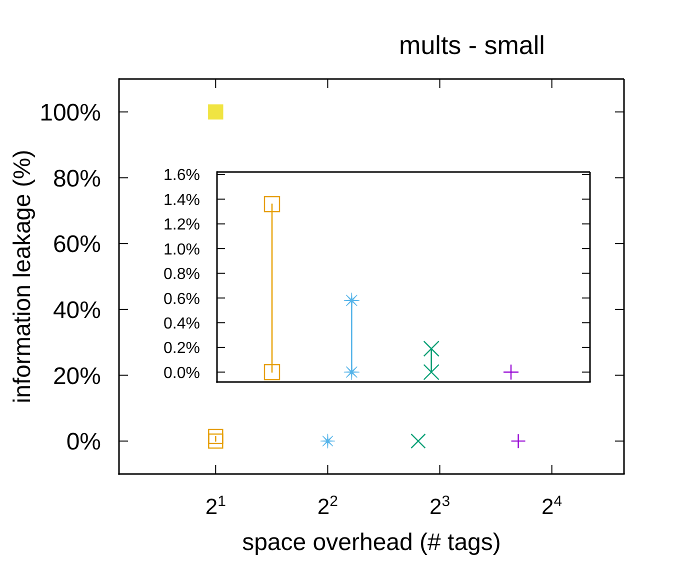 Image resolution: width=677 pixels, height=564 pixels. Describe the element at coordinates (83, 442) in the screenshot. I see `y-tick-label: 0%` at that location.